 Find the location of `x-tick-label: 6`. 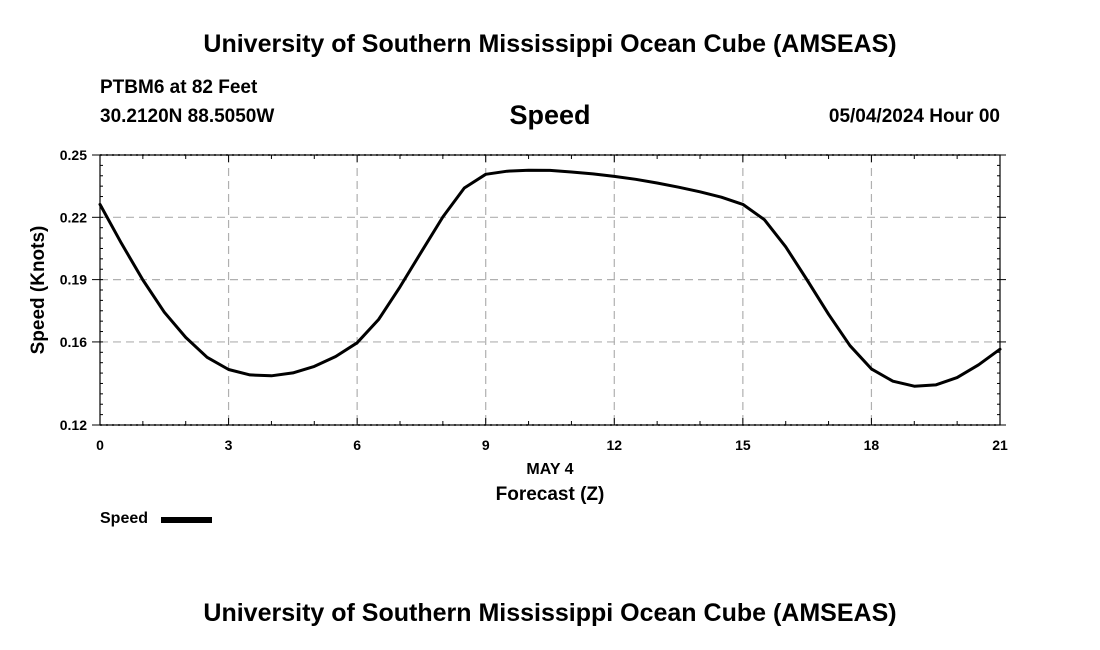

x-tick-label: 6 is located at coordinates (357, 445).